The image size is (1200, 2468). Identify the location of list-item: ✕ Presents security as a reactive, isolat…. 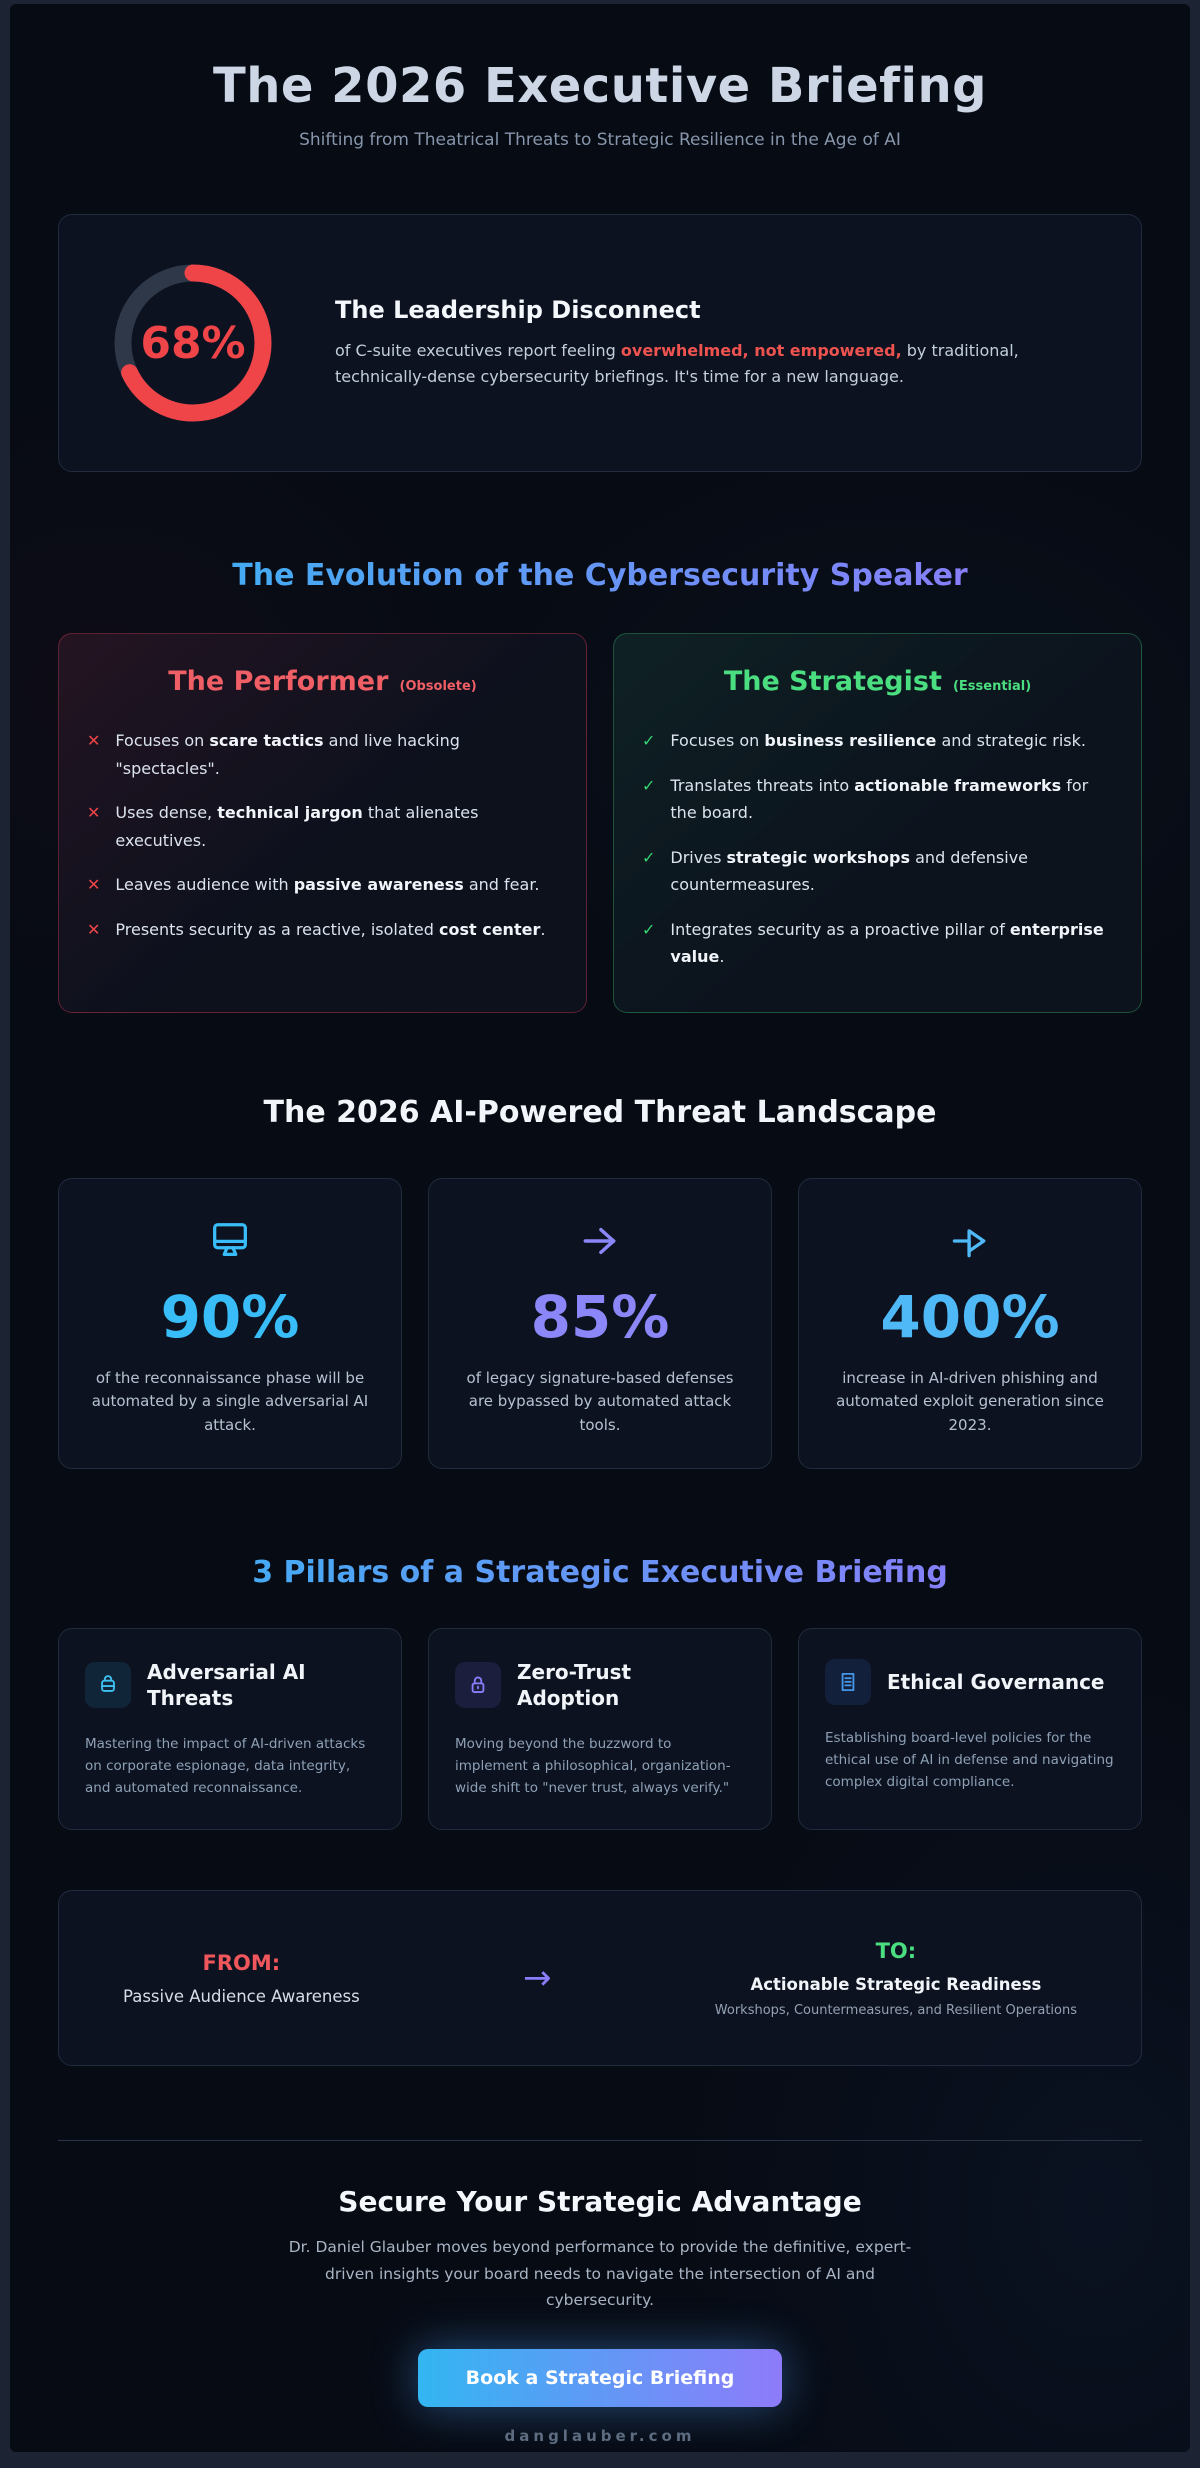
(322, 930).